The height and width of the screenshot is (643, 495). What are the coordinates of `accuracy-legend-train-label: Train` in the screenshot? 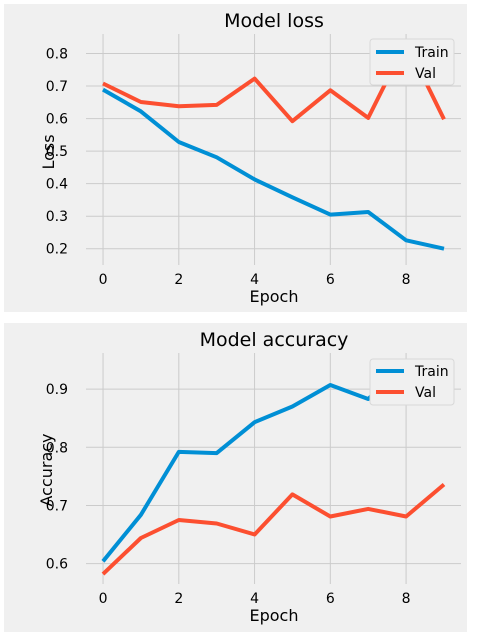 It's located at (431, 372).